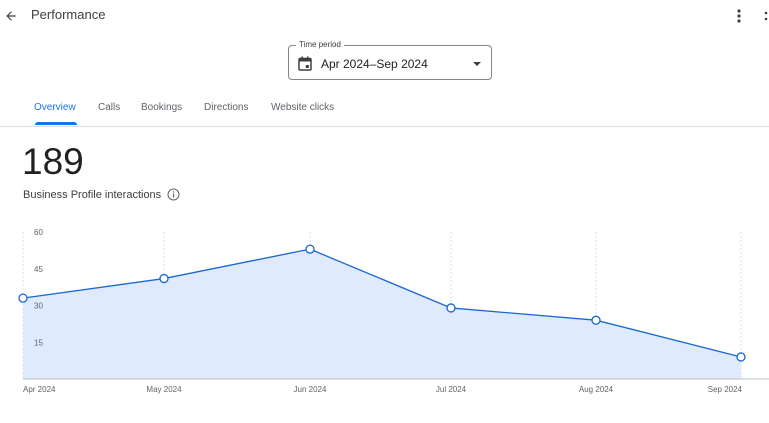 Image resolution: width=769 pixels, height=423 pixels. Describe the element at coordinates (477, 64) in the screenshot. I see `caret-down-icon` at that location.